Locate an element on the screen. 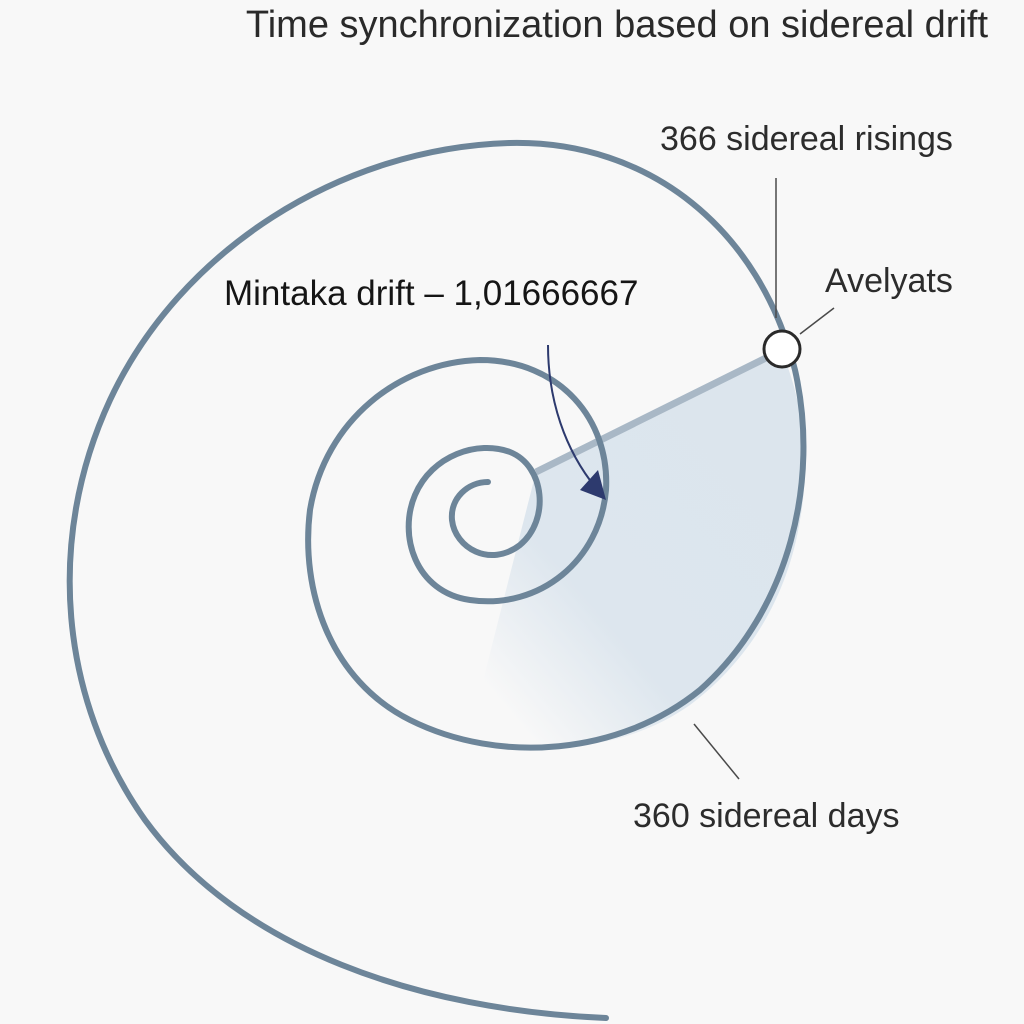 The image size is (1024, 1024). sidereal-risings-label: 366 sidereal risings is located at coordinates (806, 139).